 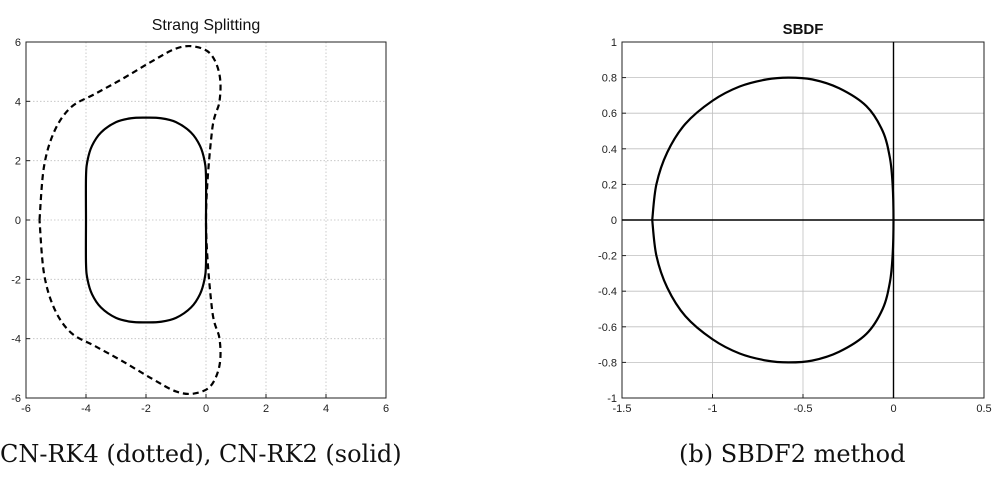 What do you see at coordinates (206, 25) in the screenshot?
I see `chart-title: Strang Splitting` at bounding box center [206, 25].